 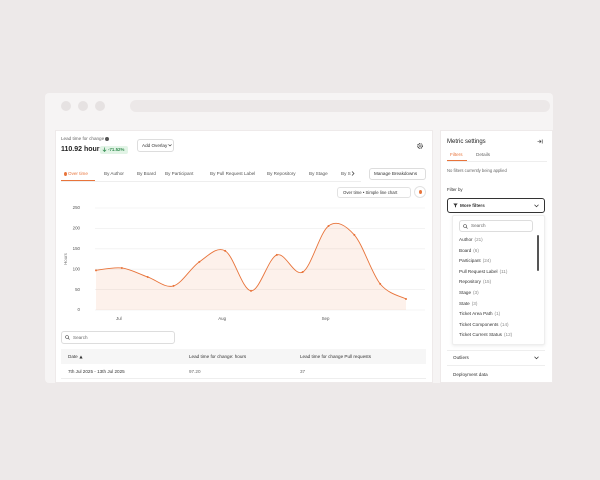 What do you see at coordinates (464, 303) in the screenshot?
I see `filter-option: State` at bounding box center [464, 303].